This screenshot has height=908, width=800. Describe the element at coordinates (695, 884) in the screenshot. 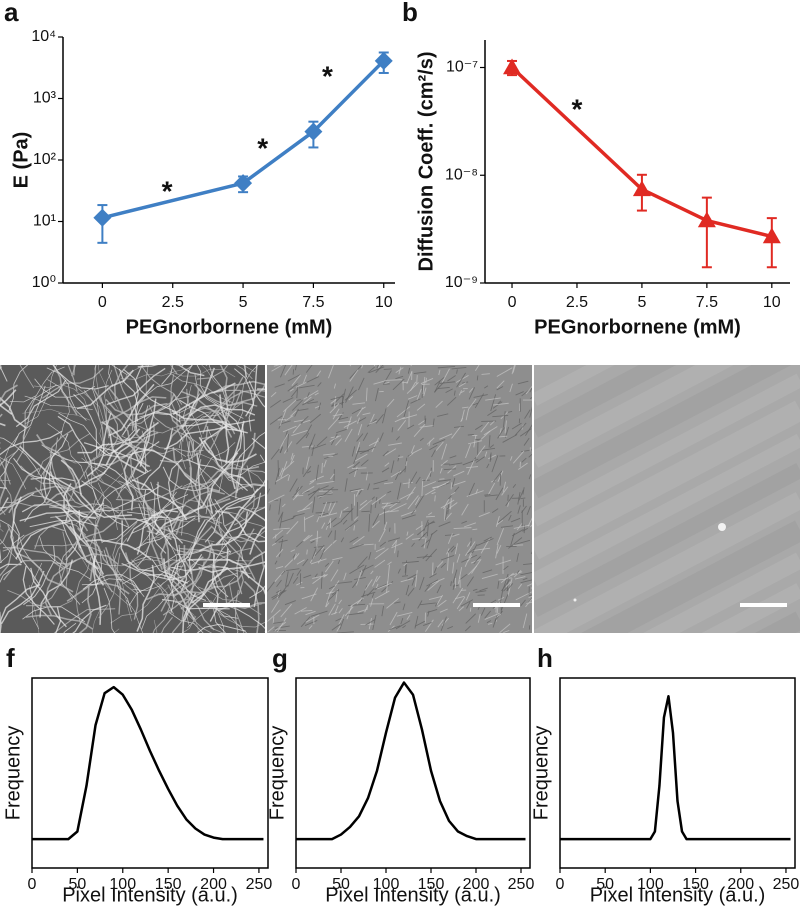

I see `x-tick-label: 150` at that location.